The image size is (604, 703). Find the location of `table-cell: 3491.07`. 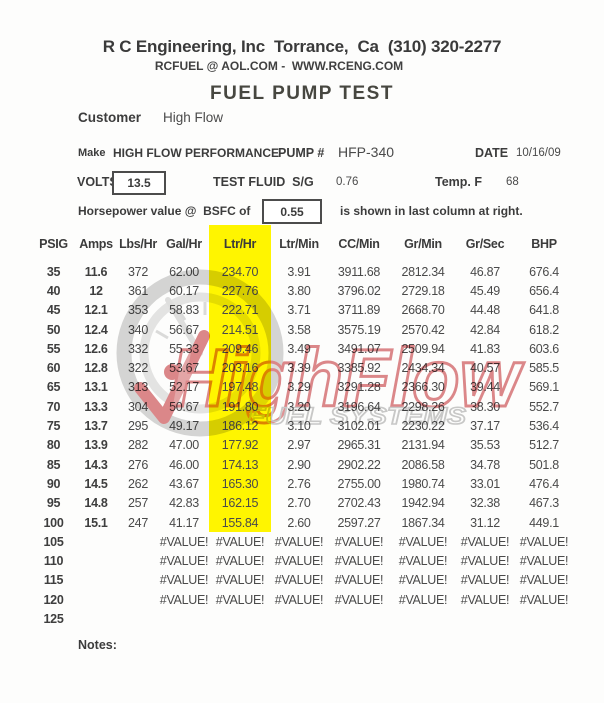

table-cell: 3491.07 is located at coordinates (359, 348).